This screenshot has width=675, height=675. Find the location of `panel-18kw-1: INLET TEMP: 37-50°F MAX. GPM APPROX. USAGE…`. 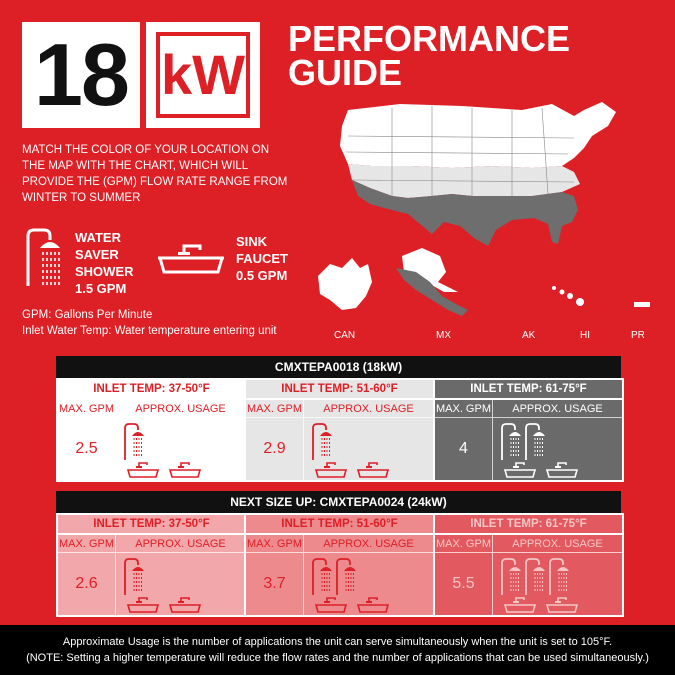

panel-18kw-1: INLET TEMP: 37-50°F MAX. GPM APPROX. USAGE… is located at coordinates (151, 430).